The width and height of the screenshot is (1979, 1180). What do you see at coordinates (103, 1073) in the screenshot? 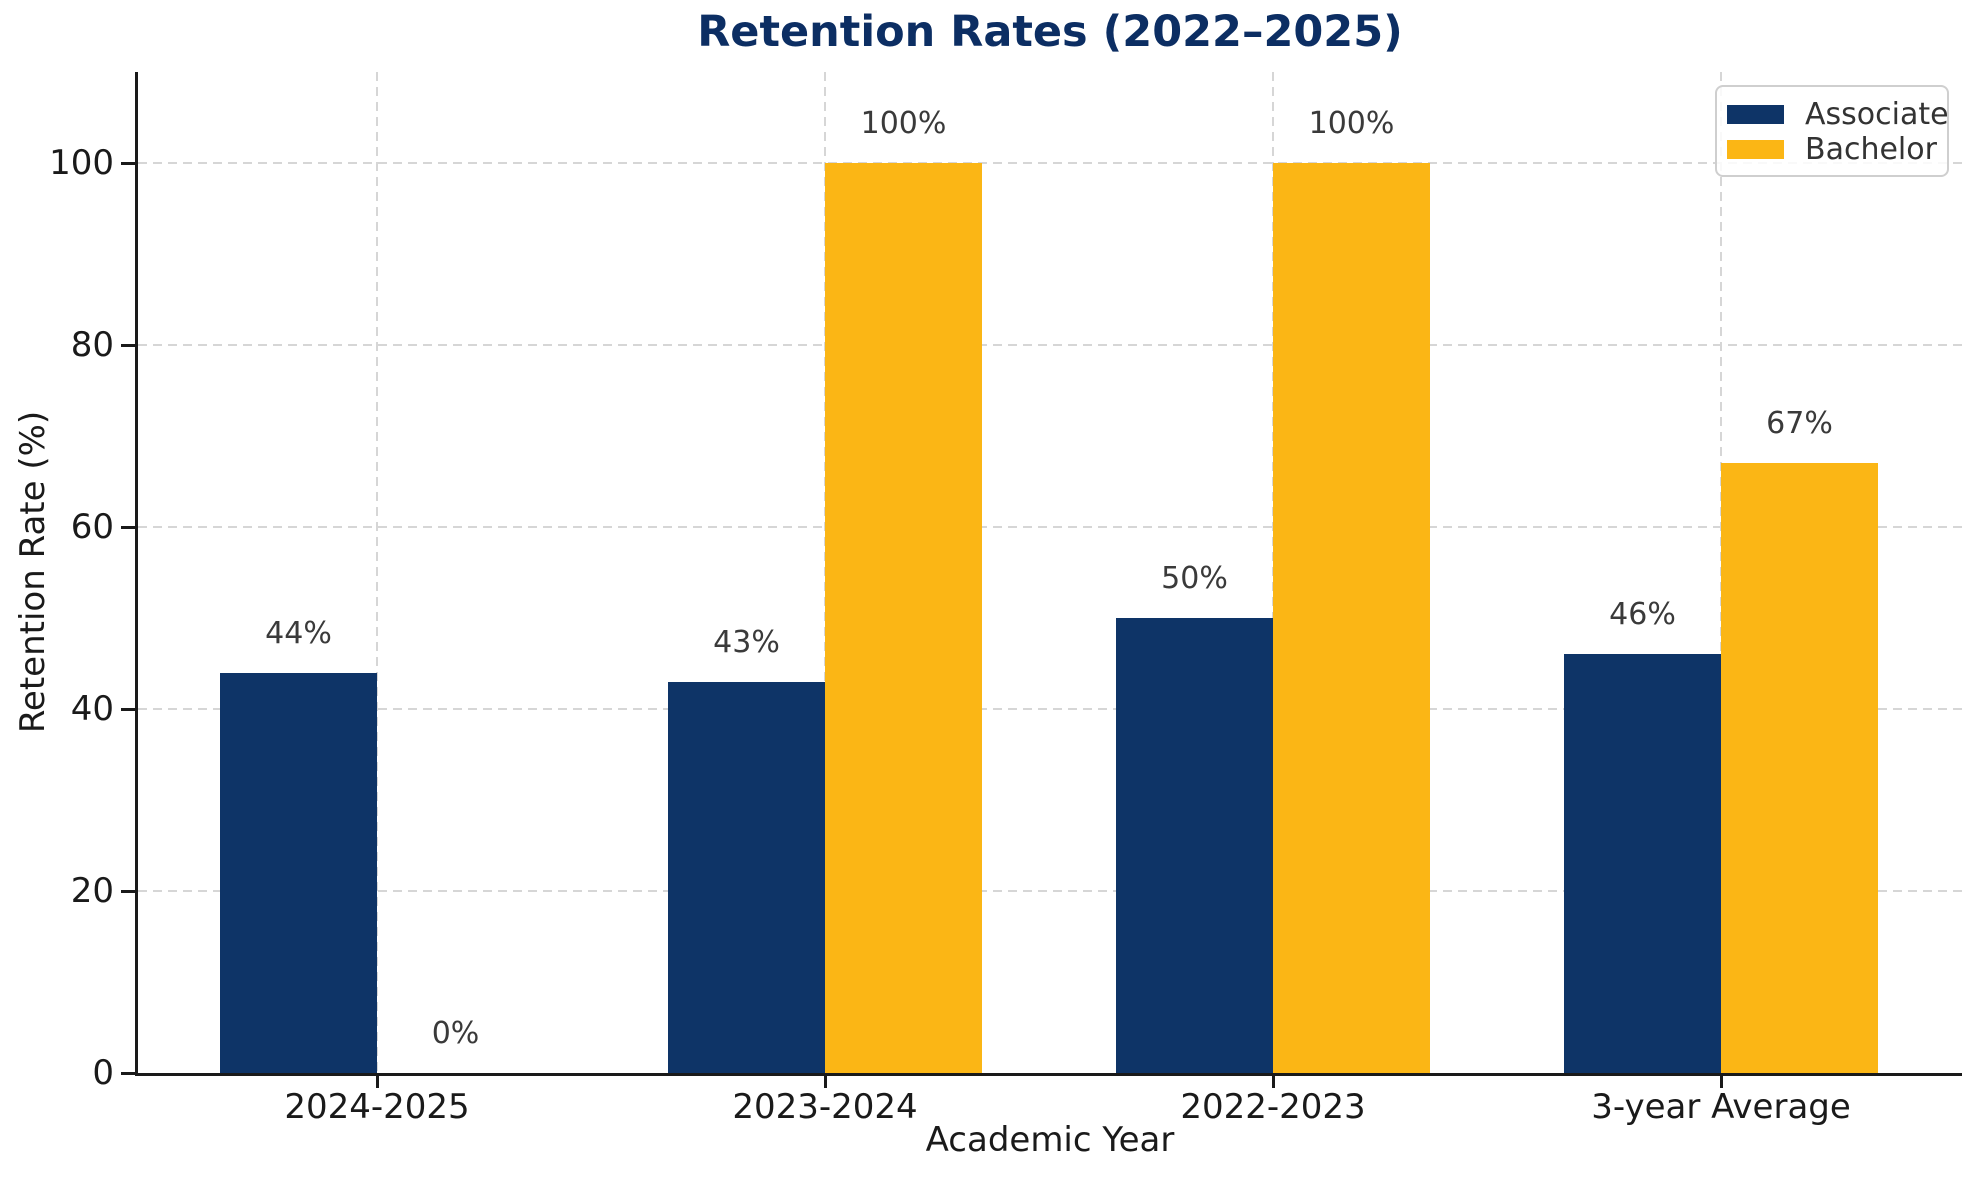
I see `y-tick-label-0: 0` at bounding box center [103, 1073].